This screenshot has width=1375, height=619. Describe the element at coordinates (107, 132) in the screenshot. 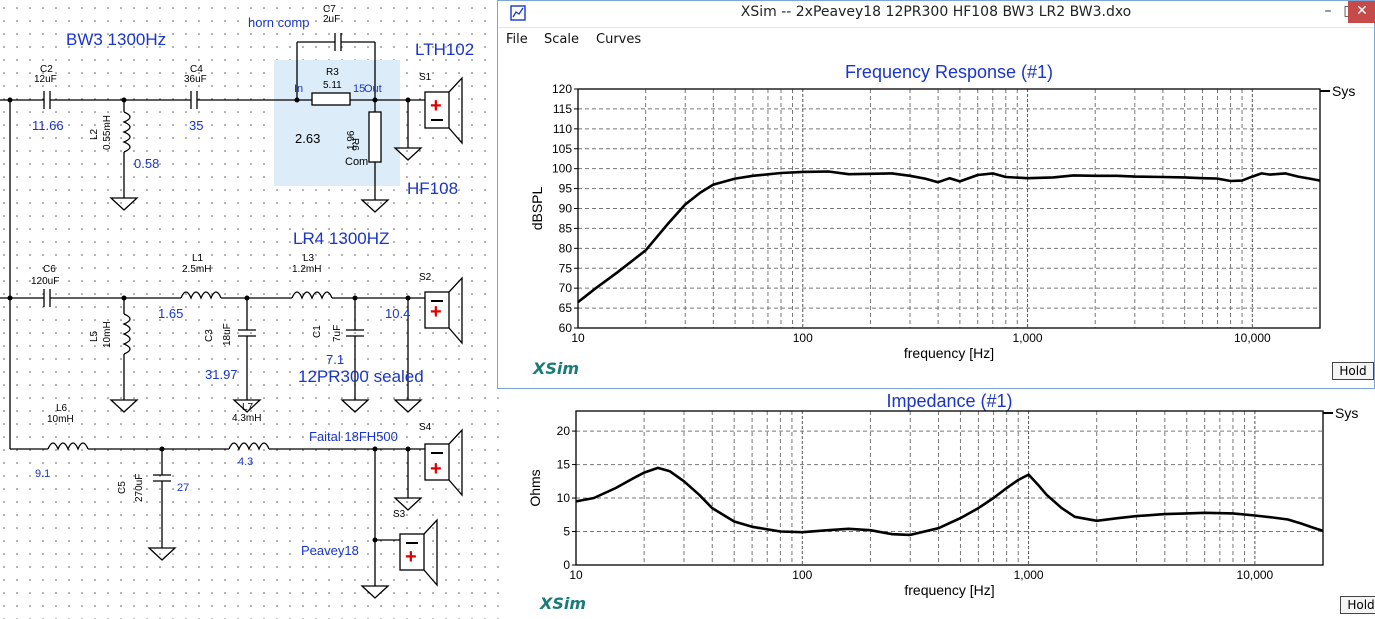

I see `l2-value: 0.55mH` at that location.